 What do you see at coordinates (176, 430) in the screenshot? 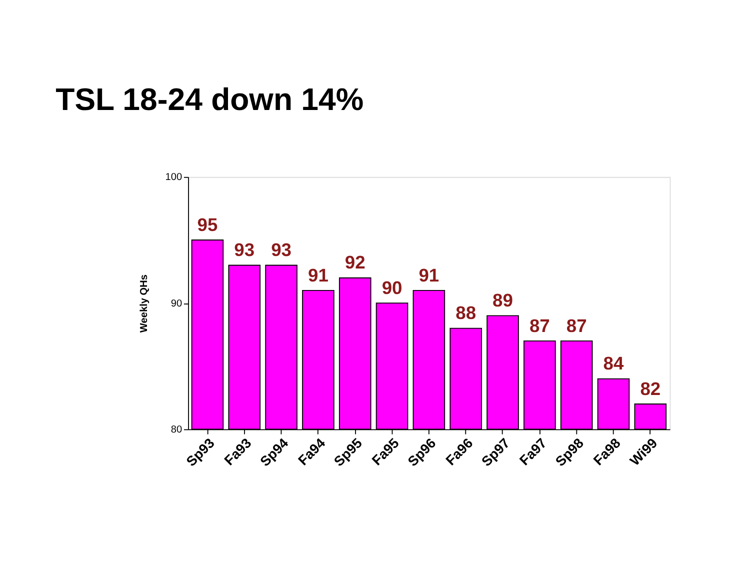
I see `y-tick-label: 80` at bounding box center [176, 430].